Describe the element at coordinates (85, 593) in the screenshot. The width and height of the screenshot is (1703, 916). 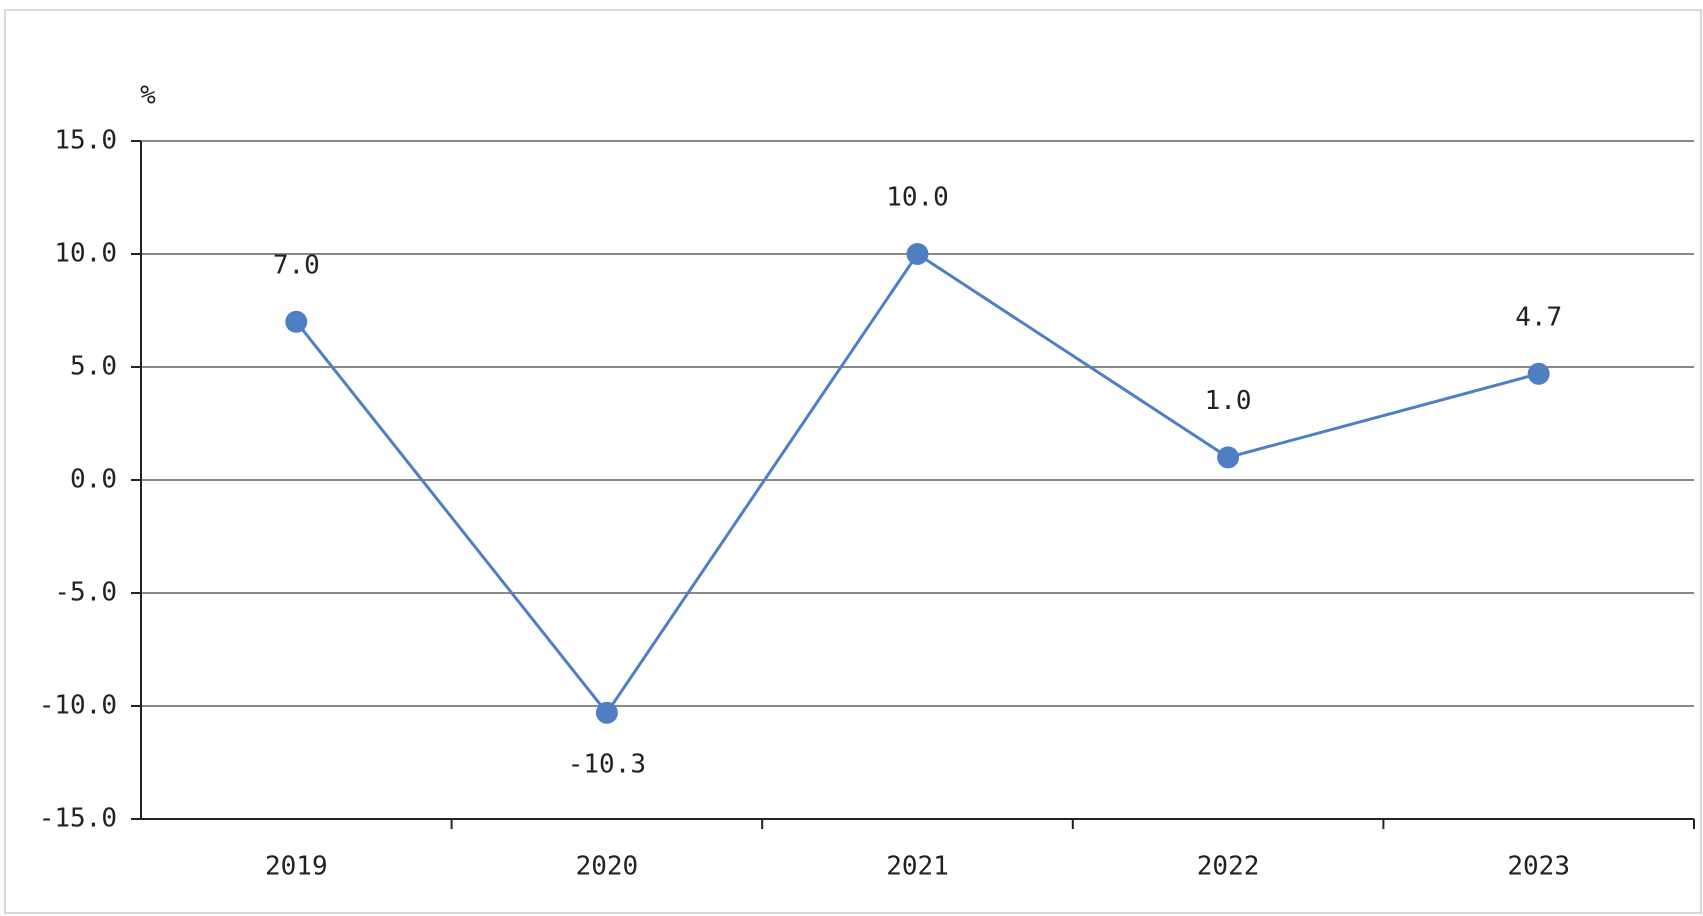
I see `y-tick-label: -5.0` at that location.